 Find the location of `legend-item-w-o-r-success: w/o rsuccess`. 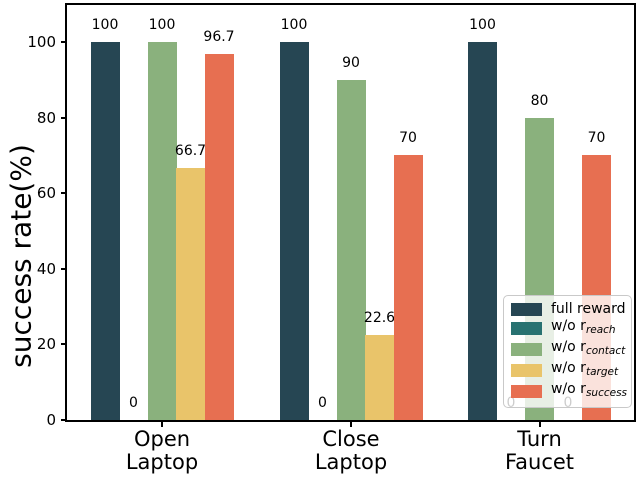

legend-item-w-o-r-success: w/o rsuccess is located at coordinates (569, 391).